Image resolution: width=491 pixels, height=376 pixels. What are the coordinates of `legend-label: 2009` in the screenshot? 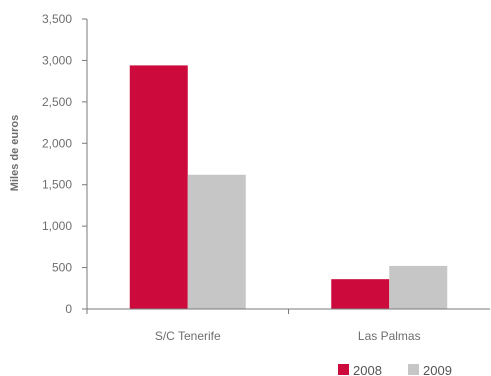 It's located at (437, 369).